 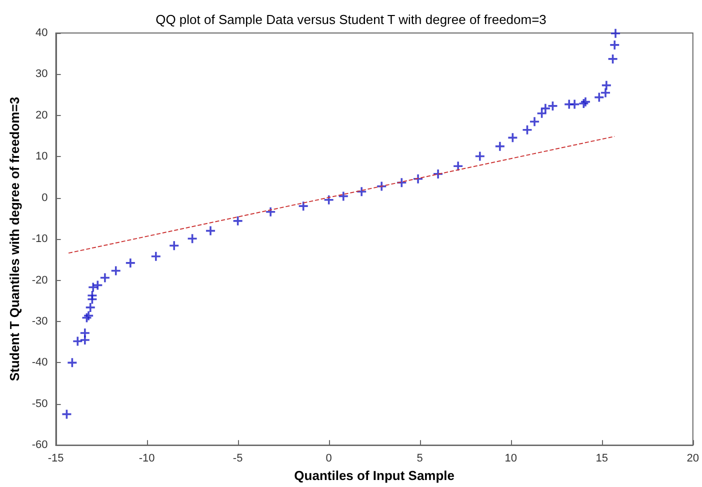 What do you see at coordinates (14, 239) in the screenshot?
I see `y-axis-title: Student T Quantiles with degree of freedom=3` at bounding box center [14, 239].